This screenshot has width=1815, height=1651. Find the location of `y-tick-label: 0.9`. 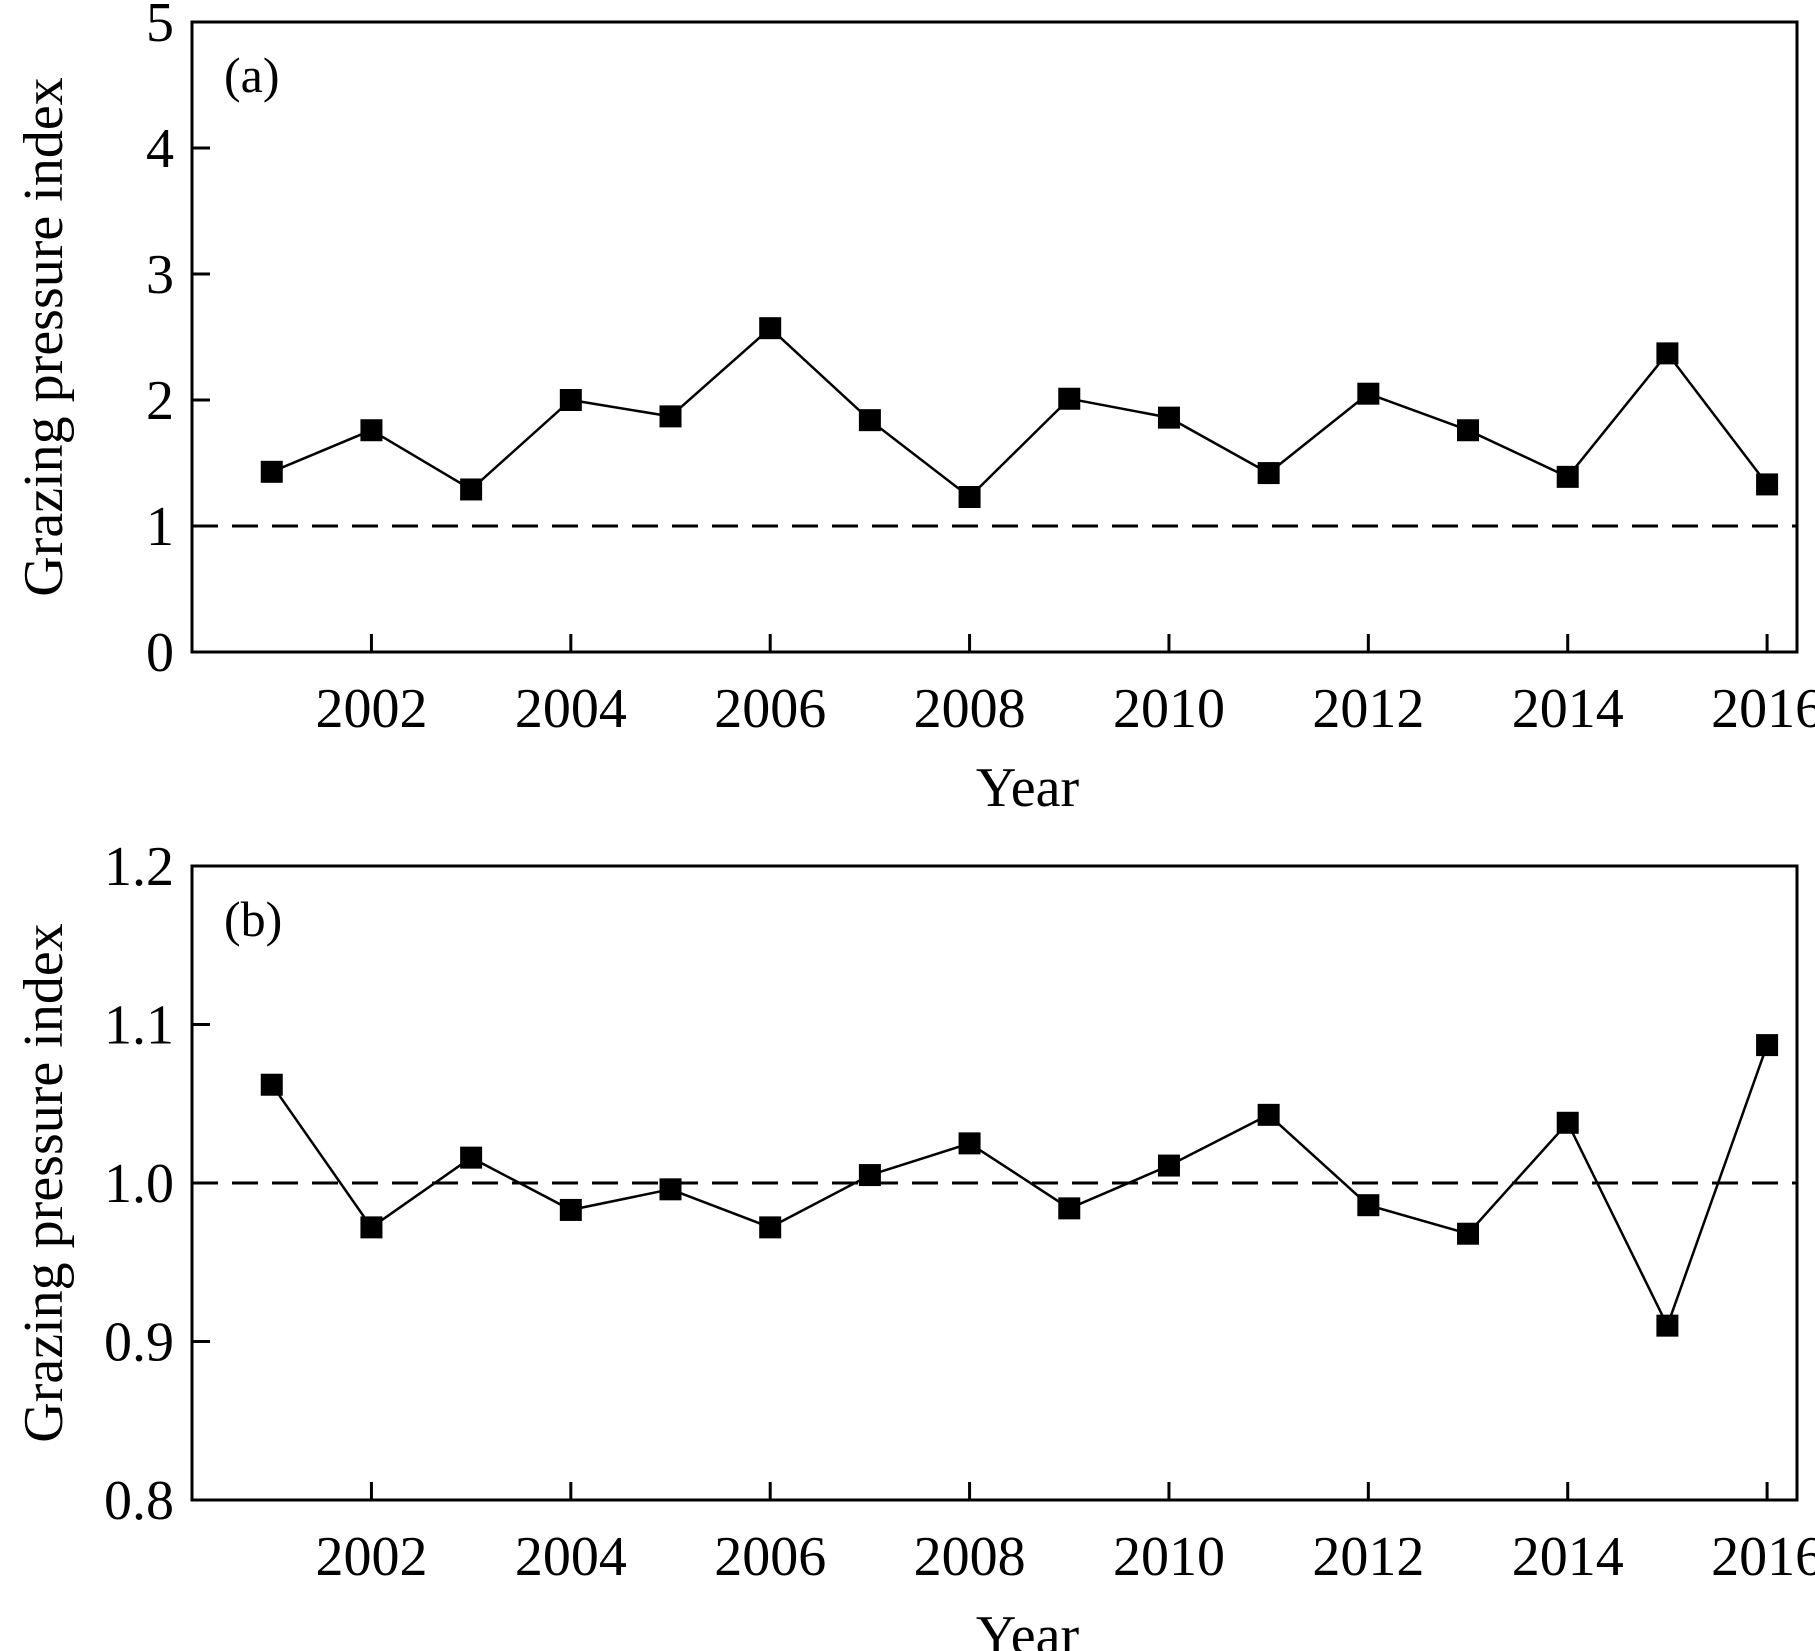

y-tick-label: 0.9 is located at coordinates (139, 1343).